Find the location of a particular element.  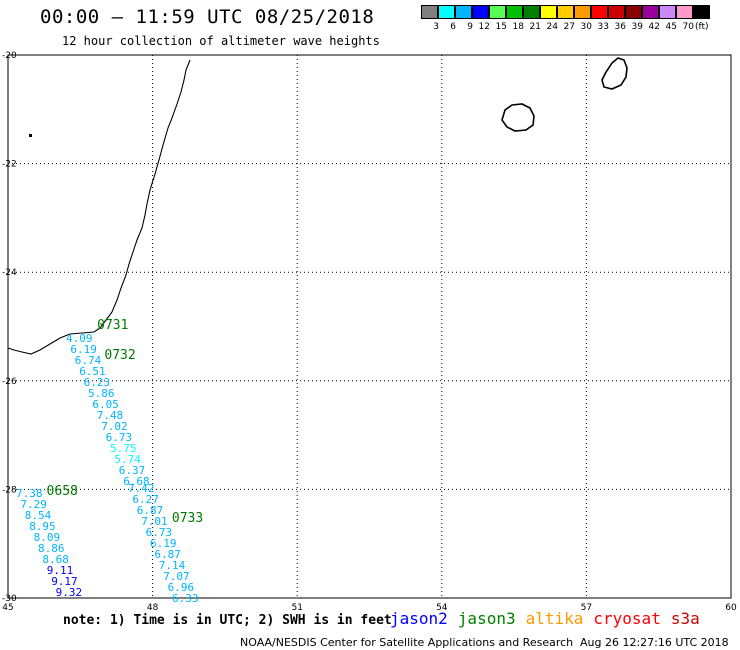

satellite-legend-item: s3a is located at coordinates (685, 618).